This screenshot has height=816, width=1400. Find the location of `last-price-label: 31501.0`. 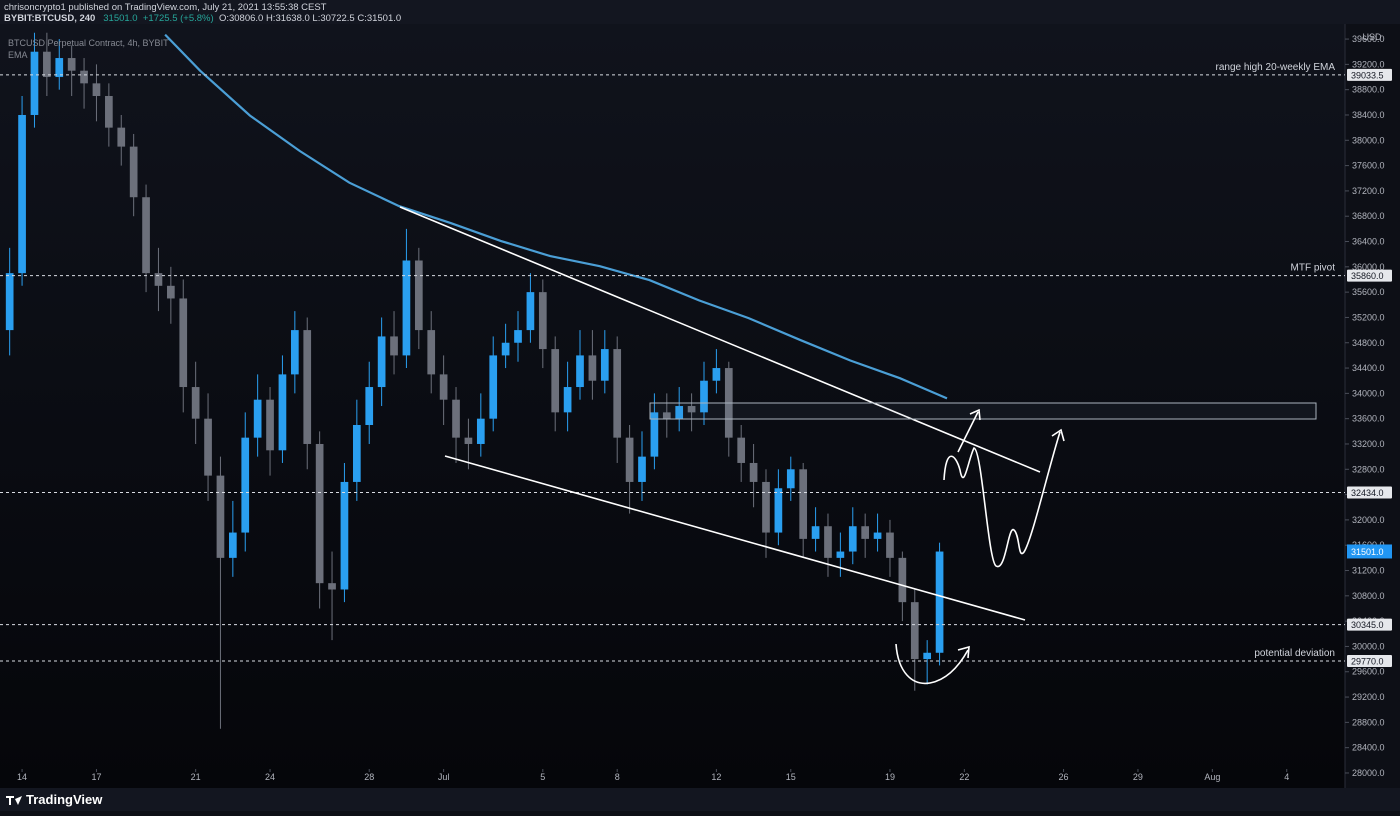

last-price-label: 31501.0 is located at coordinates (1367, 552).